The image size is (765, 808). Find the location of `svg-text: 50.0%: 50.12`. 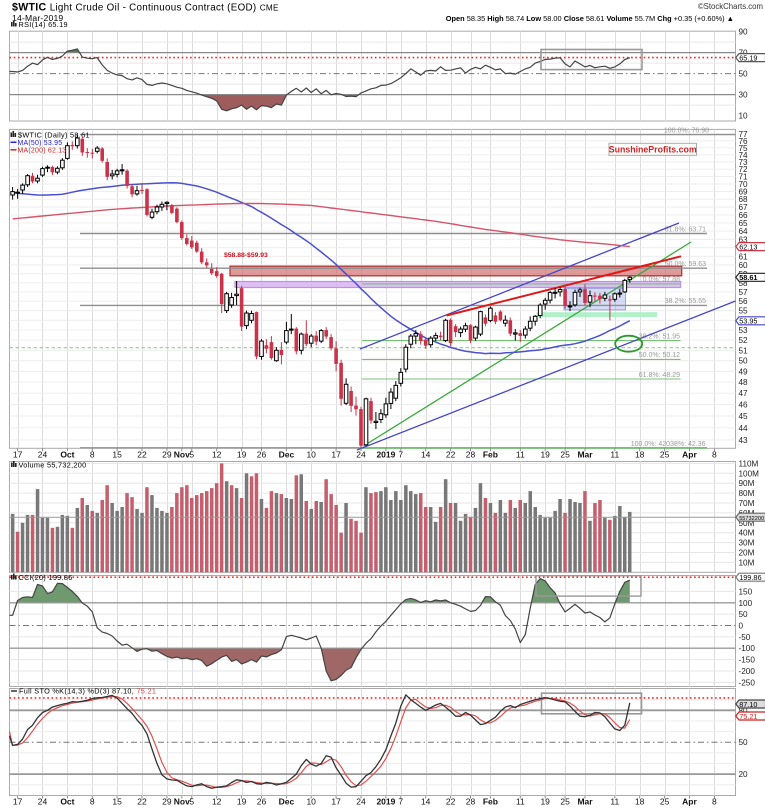

svg-text: 50.0%: 50.12 is located at coordinates (659, 355).